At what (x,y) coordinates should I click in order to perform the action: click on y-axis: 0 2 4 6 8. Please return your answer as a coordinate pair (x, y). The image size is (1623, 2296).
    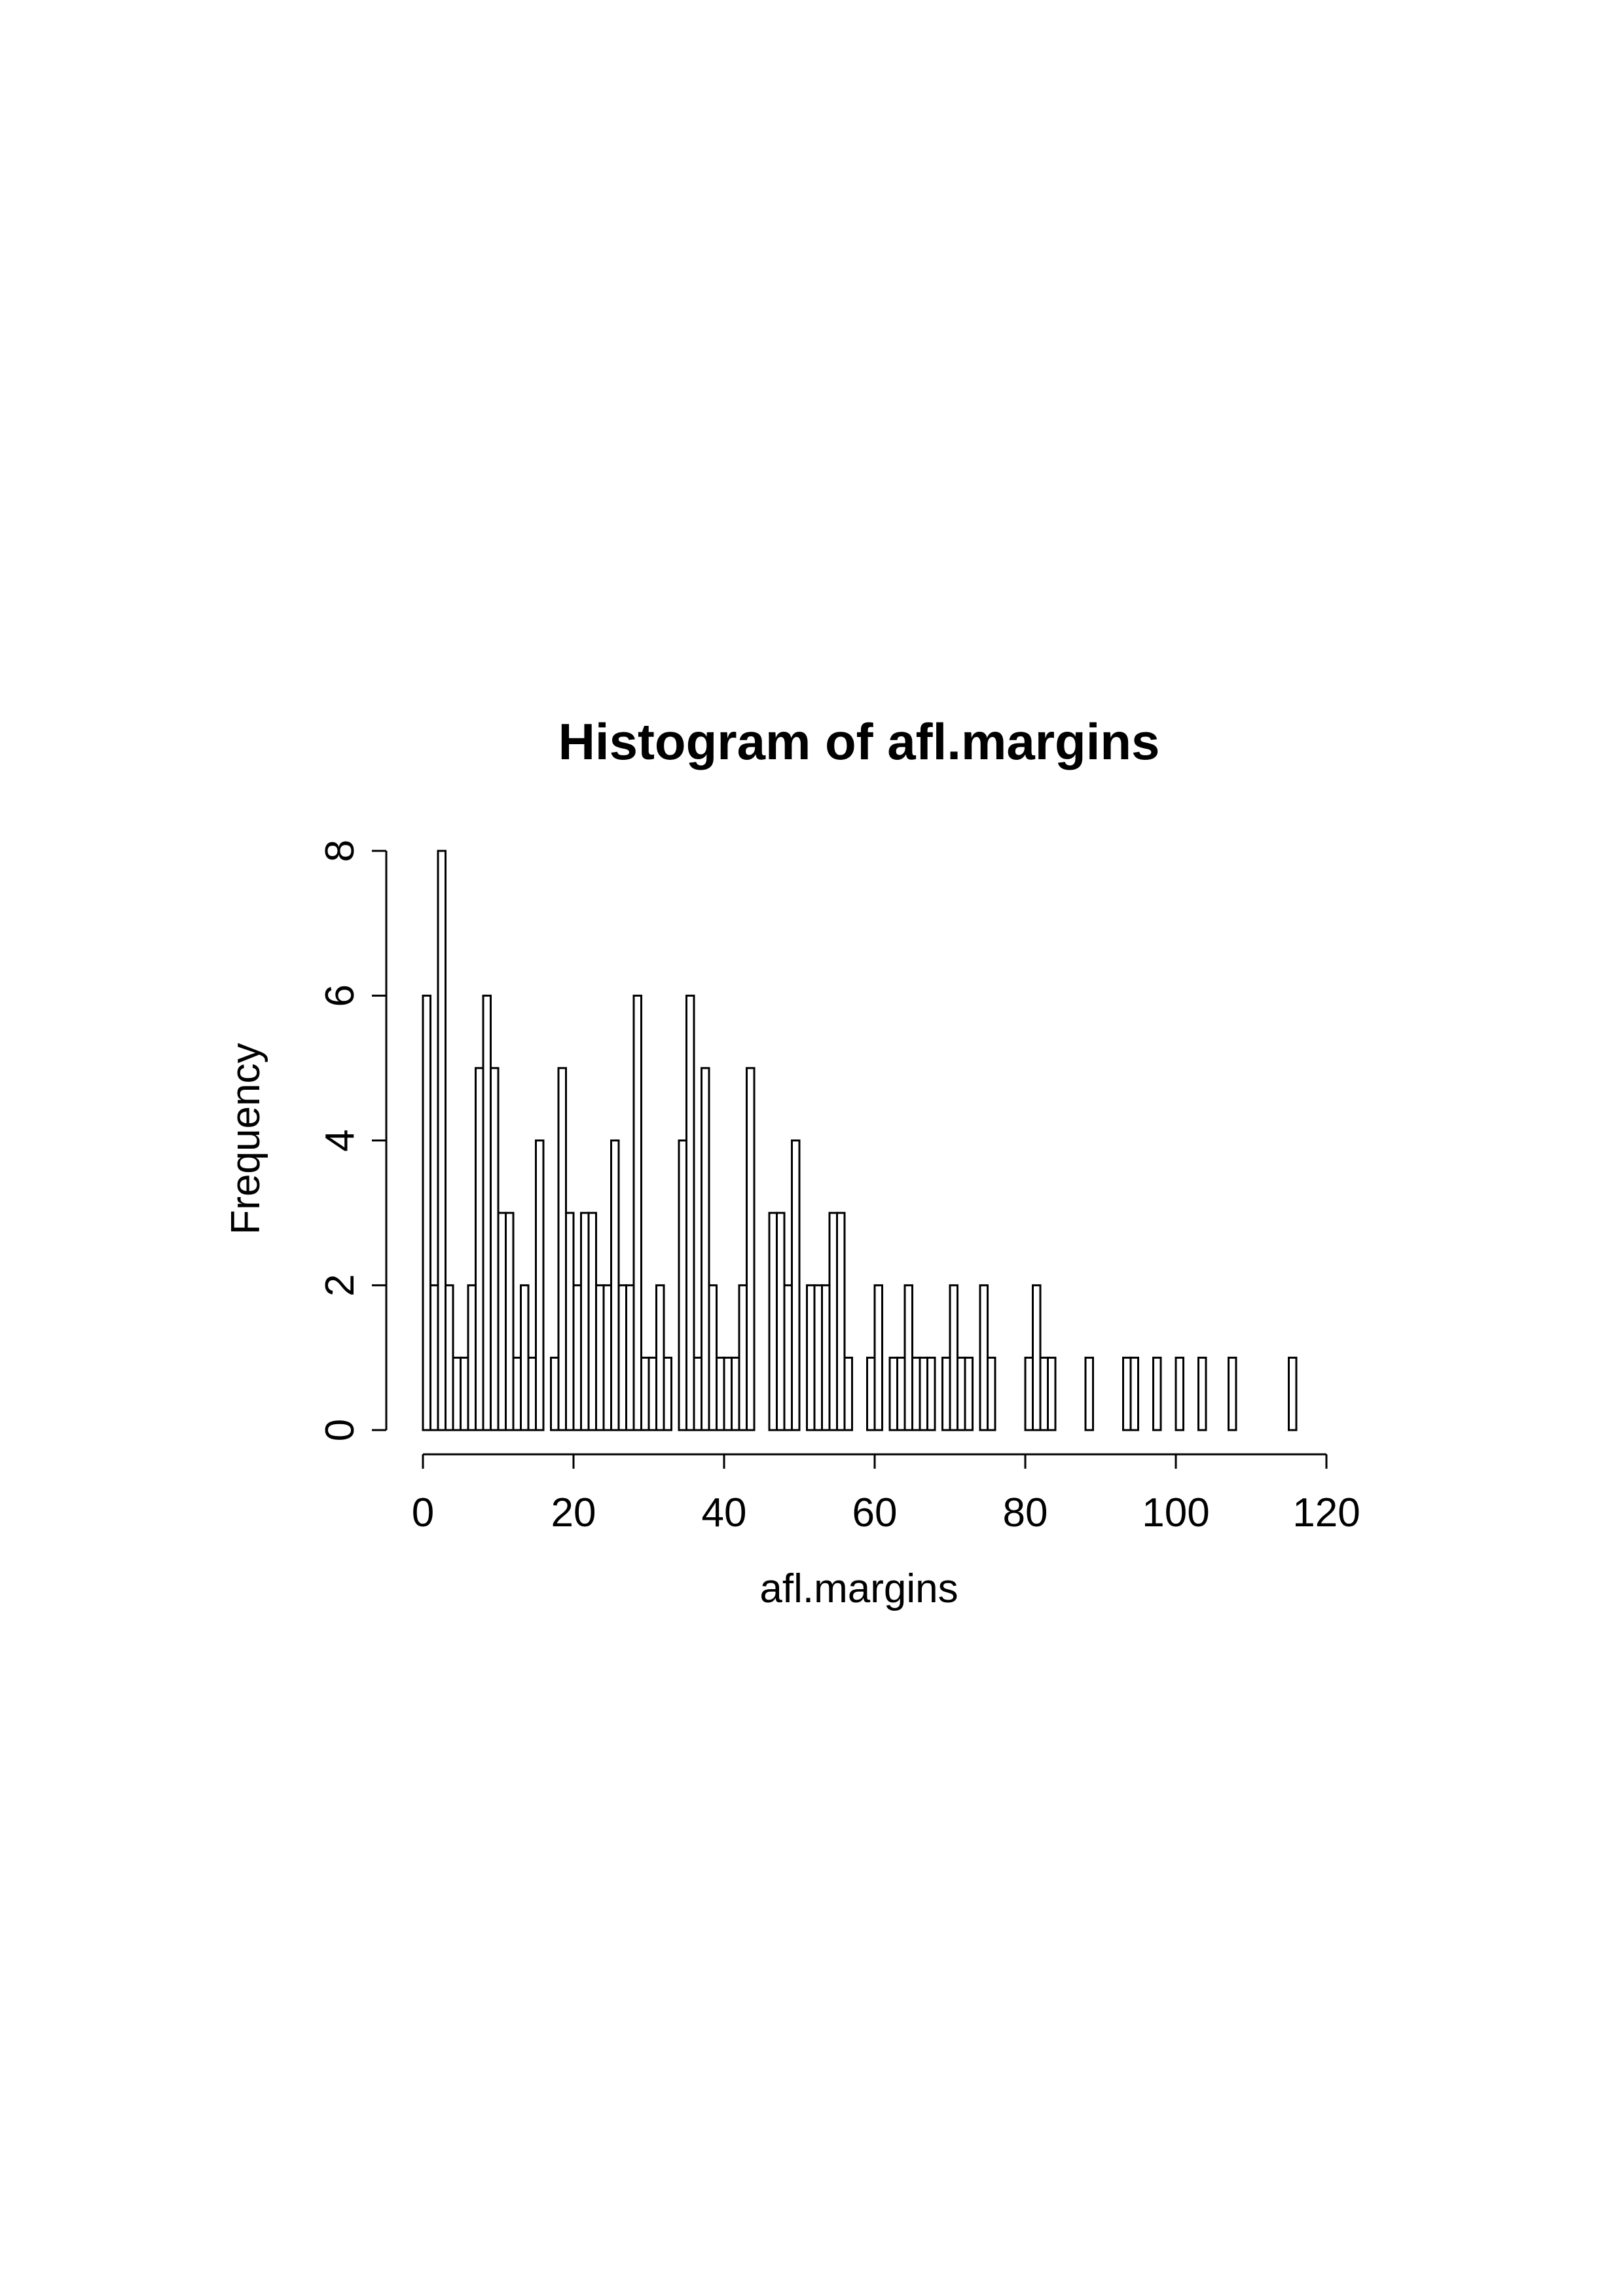
    Looking at the image, I should click on (353, 1140).